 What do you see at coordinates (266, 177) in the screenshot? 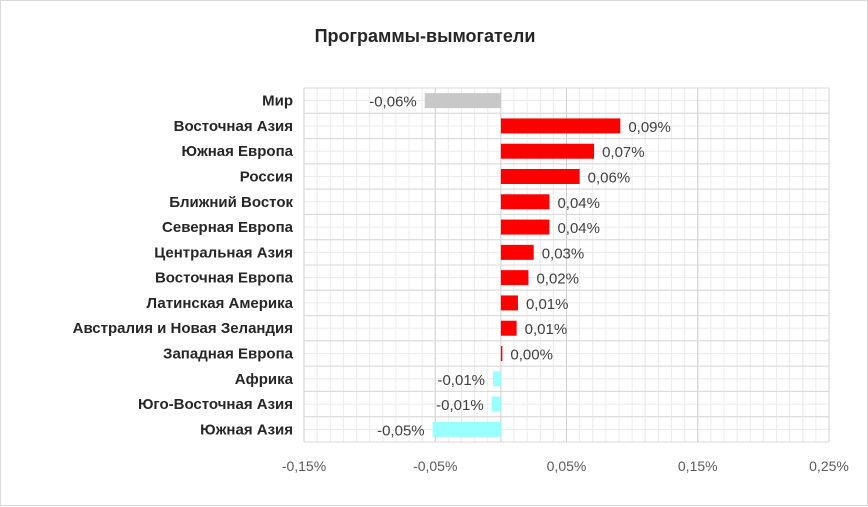
I see `category-label: Россия` at bounding box center [266, 177].